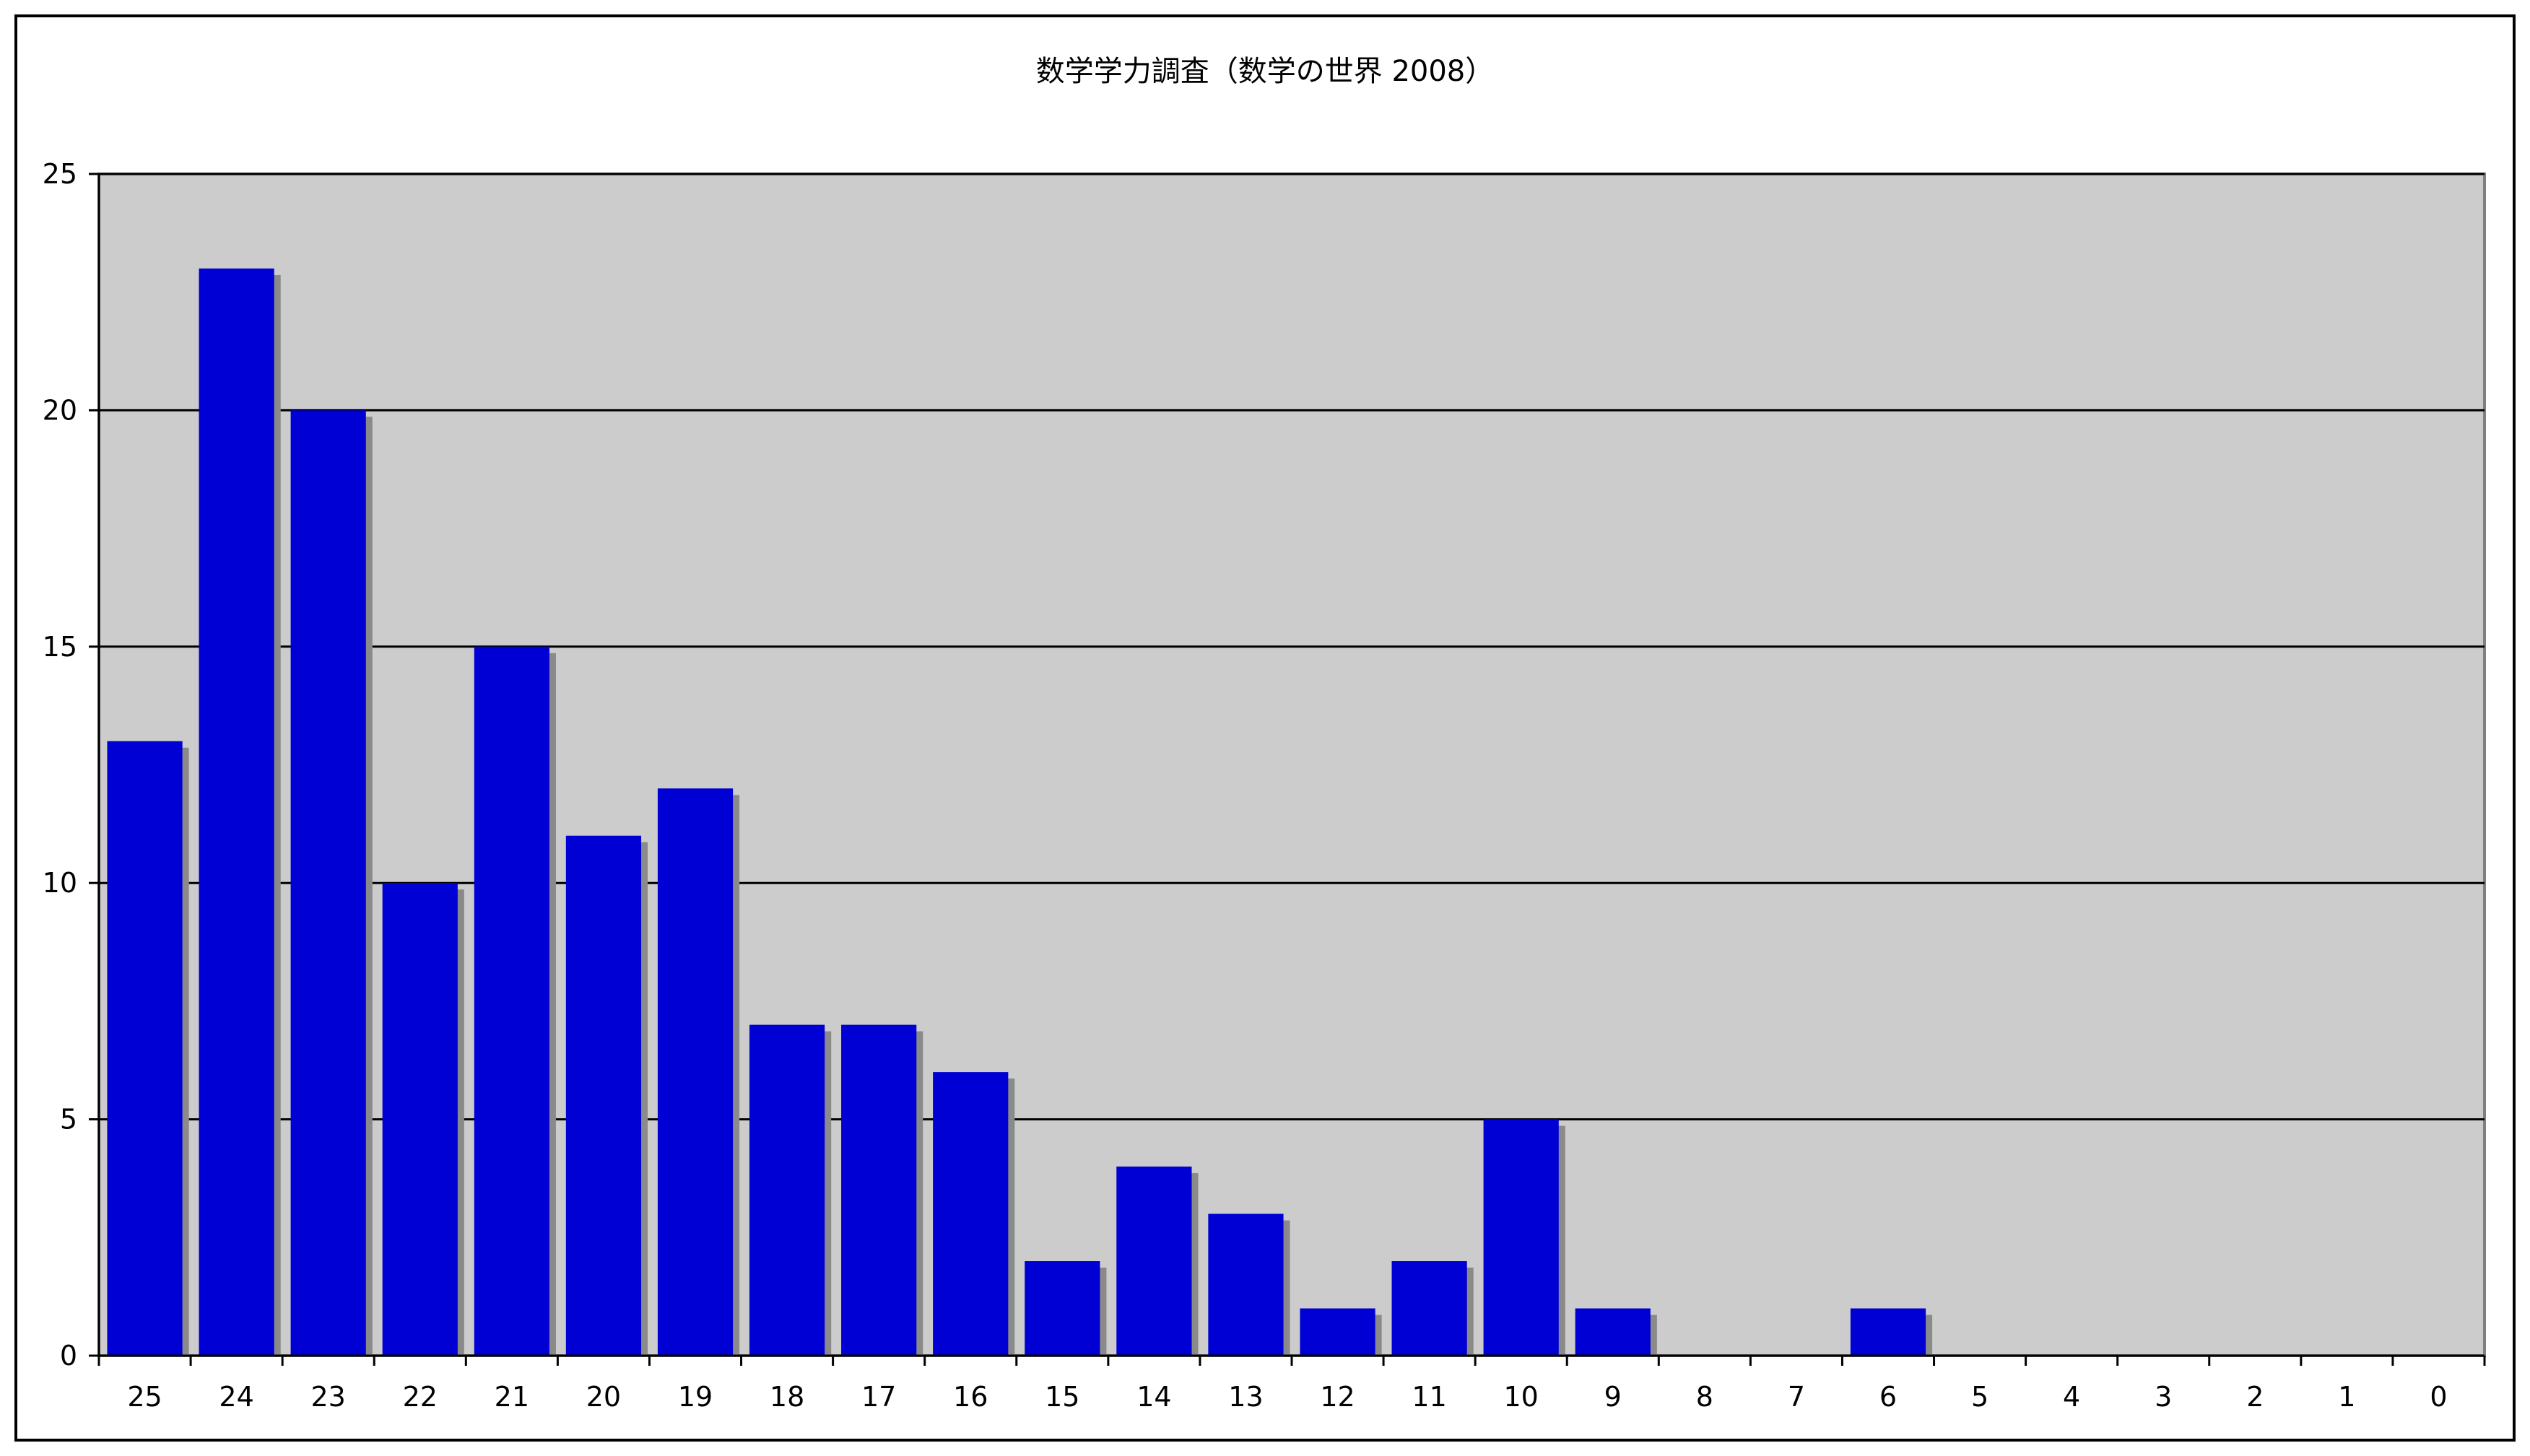 The width and height of the screenshot is (2530, 1456). I want to click on x-tick-label: 2, so click(2255, 1397).